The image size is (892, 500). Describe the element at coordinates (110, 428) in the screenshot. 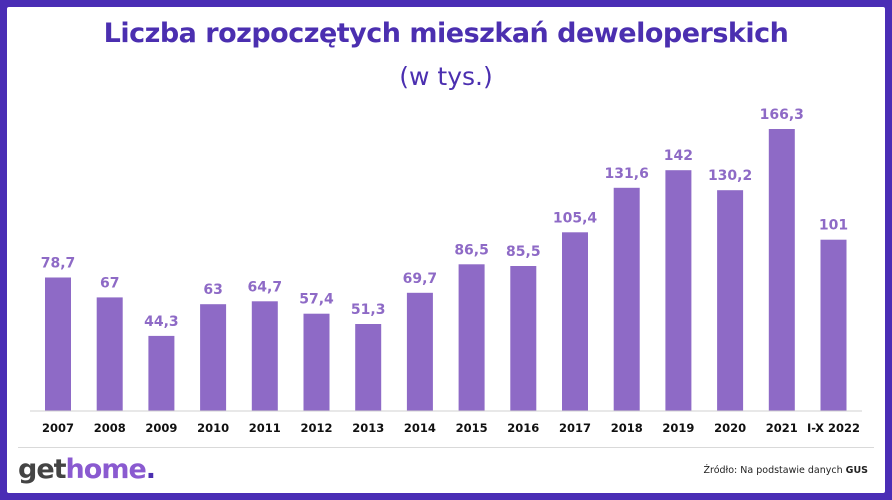

I see `category-label: 2008` at that location.